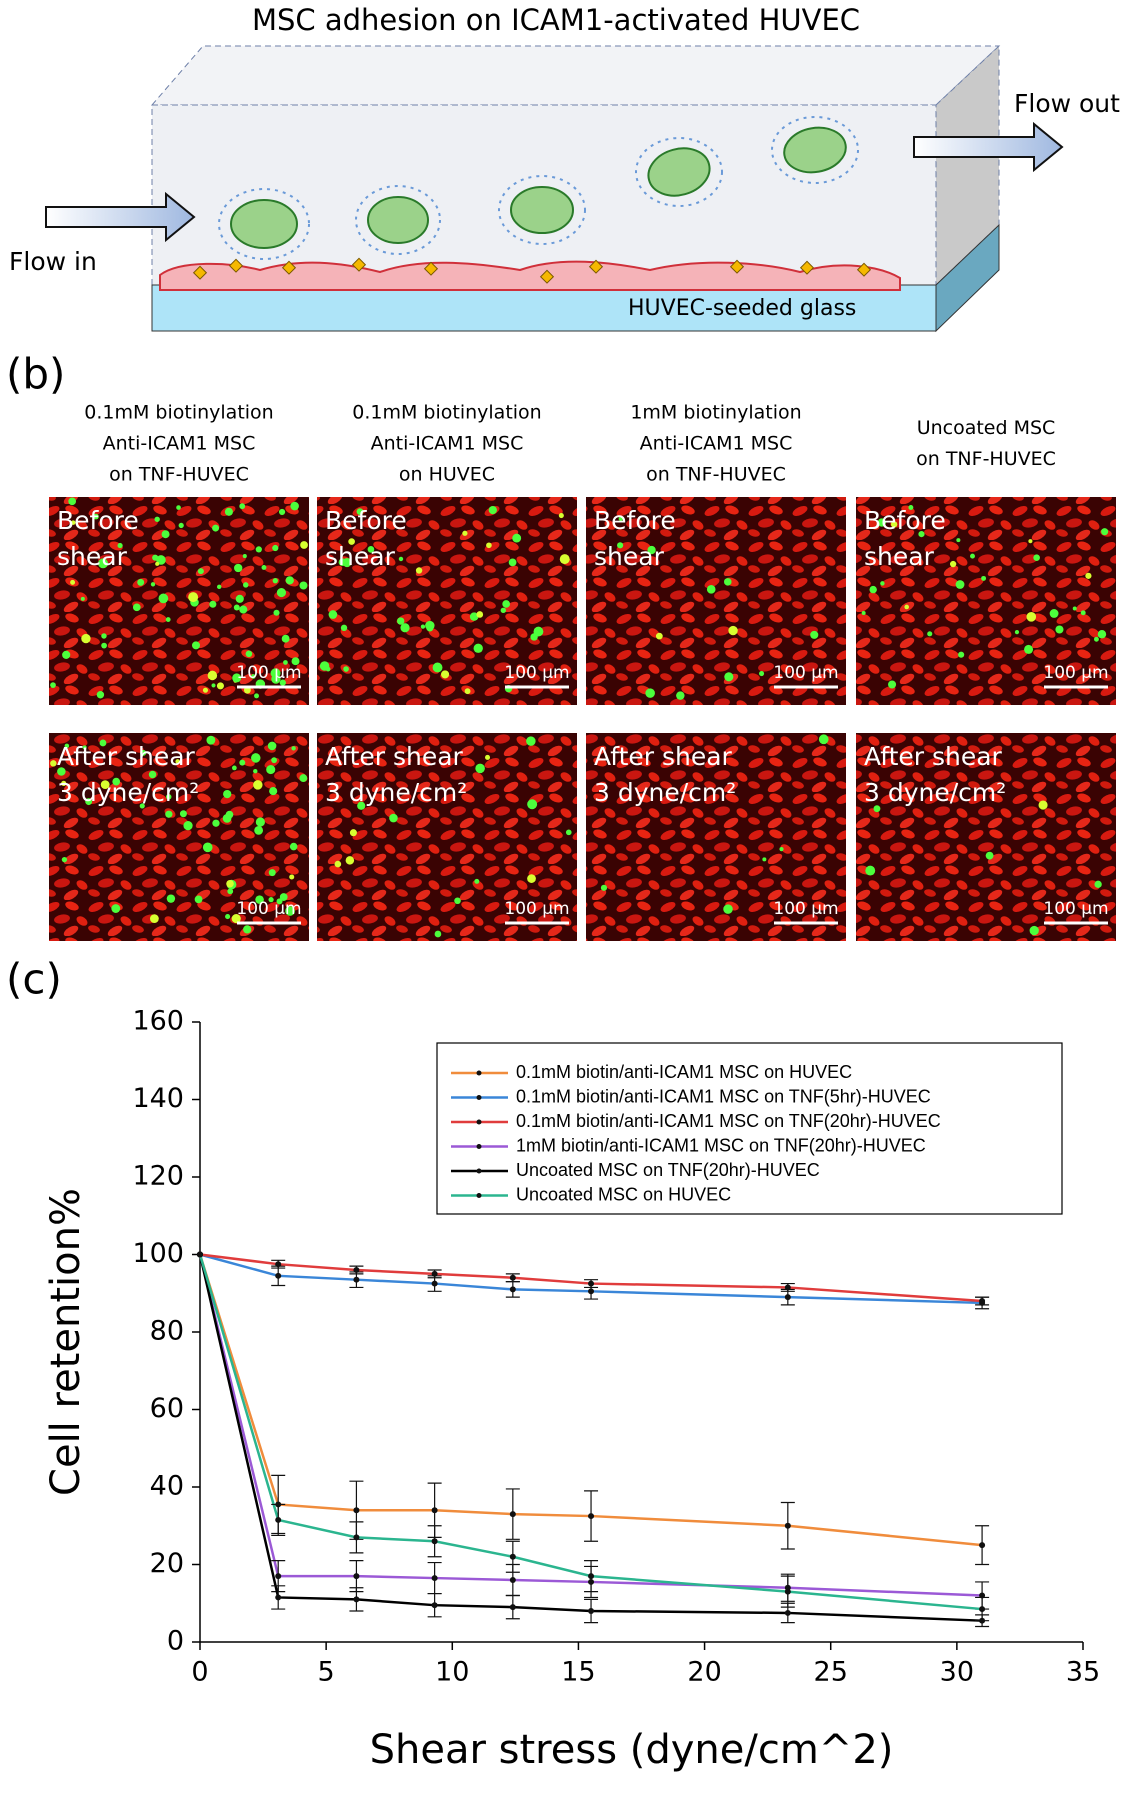  Describe the element at coordinates (716, 837) in the screenshot. I see `micrograph-image` at that location.